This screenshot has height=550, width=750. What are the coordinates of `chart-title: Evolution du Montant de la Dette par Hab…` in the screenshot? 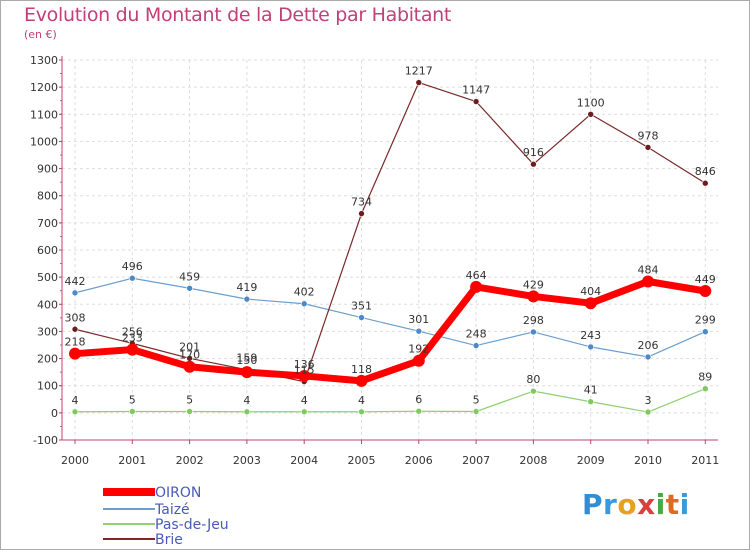 It's located at (238, 15).